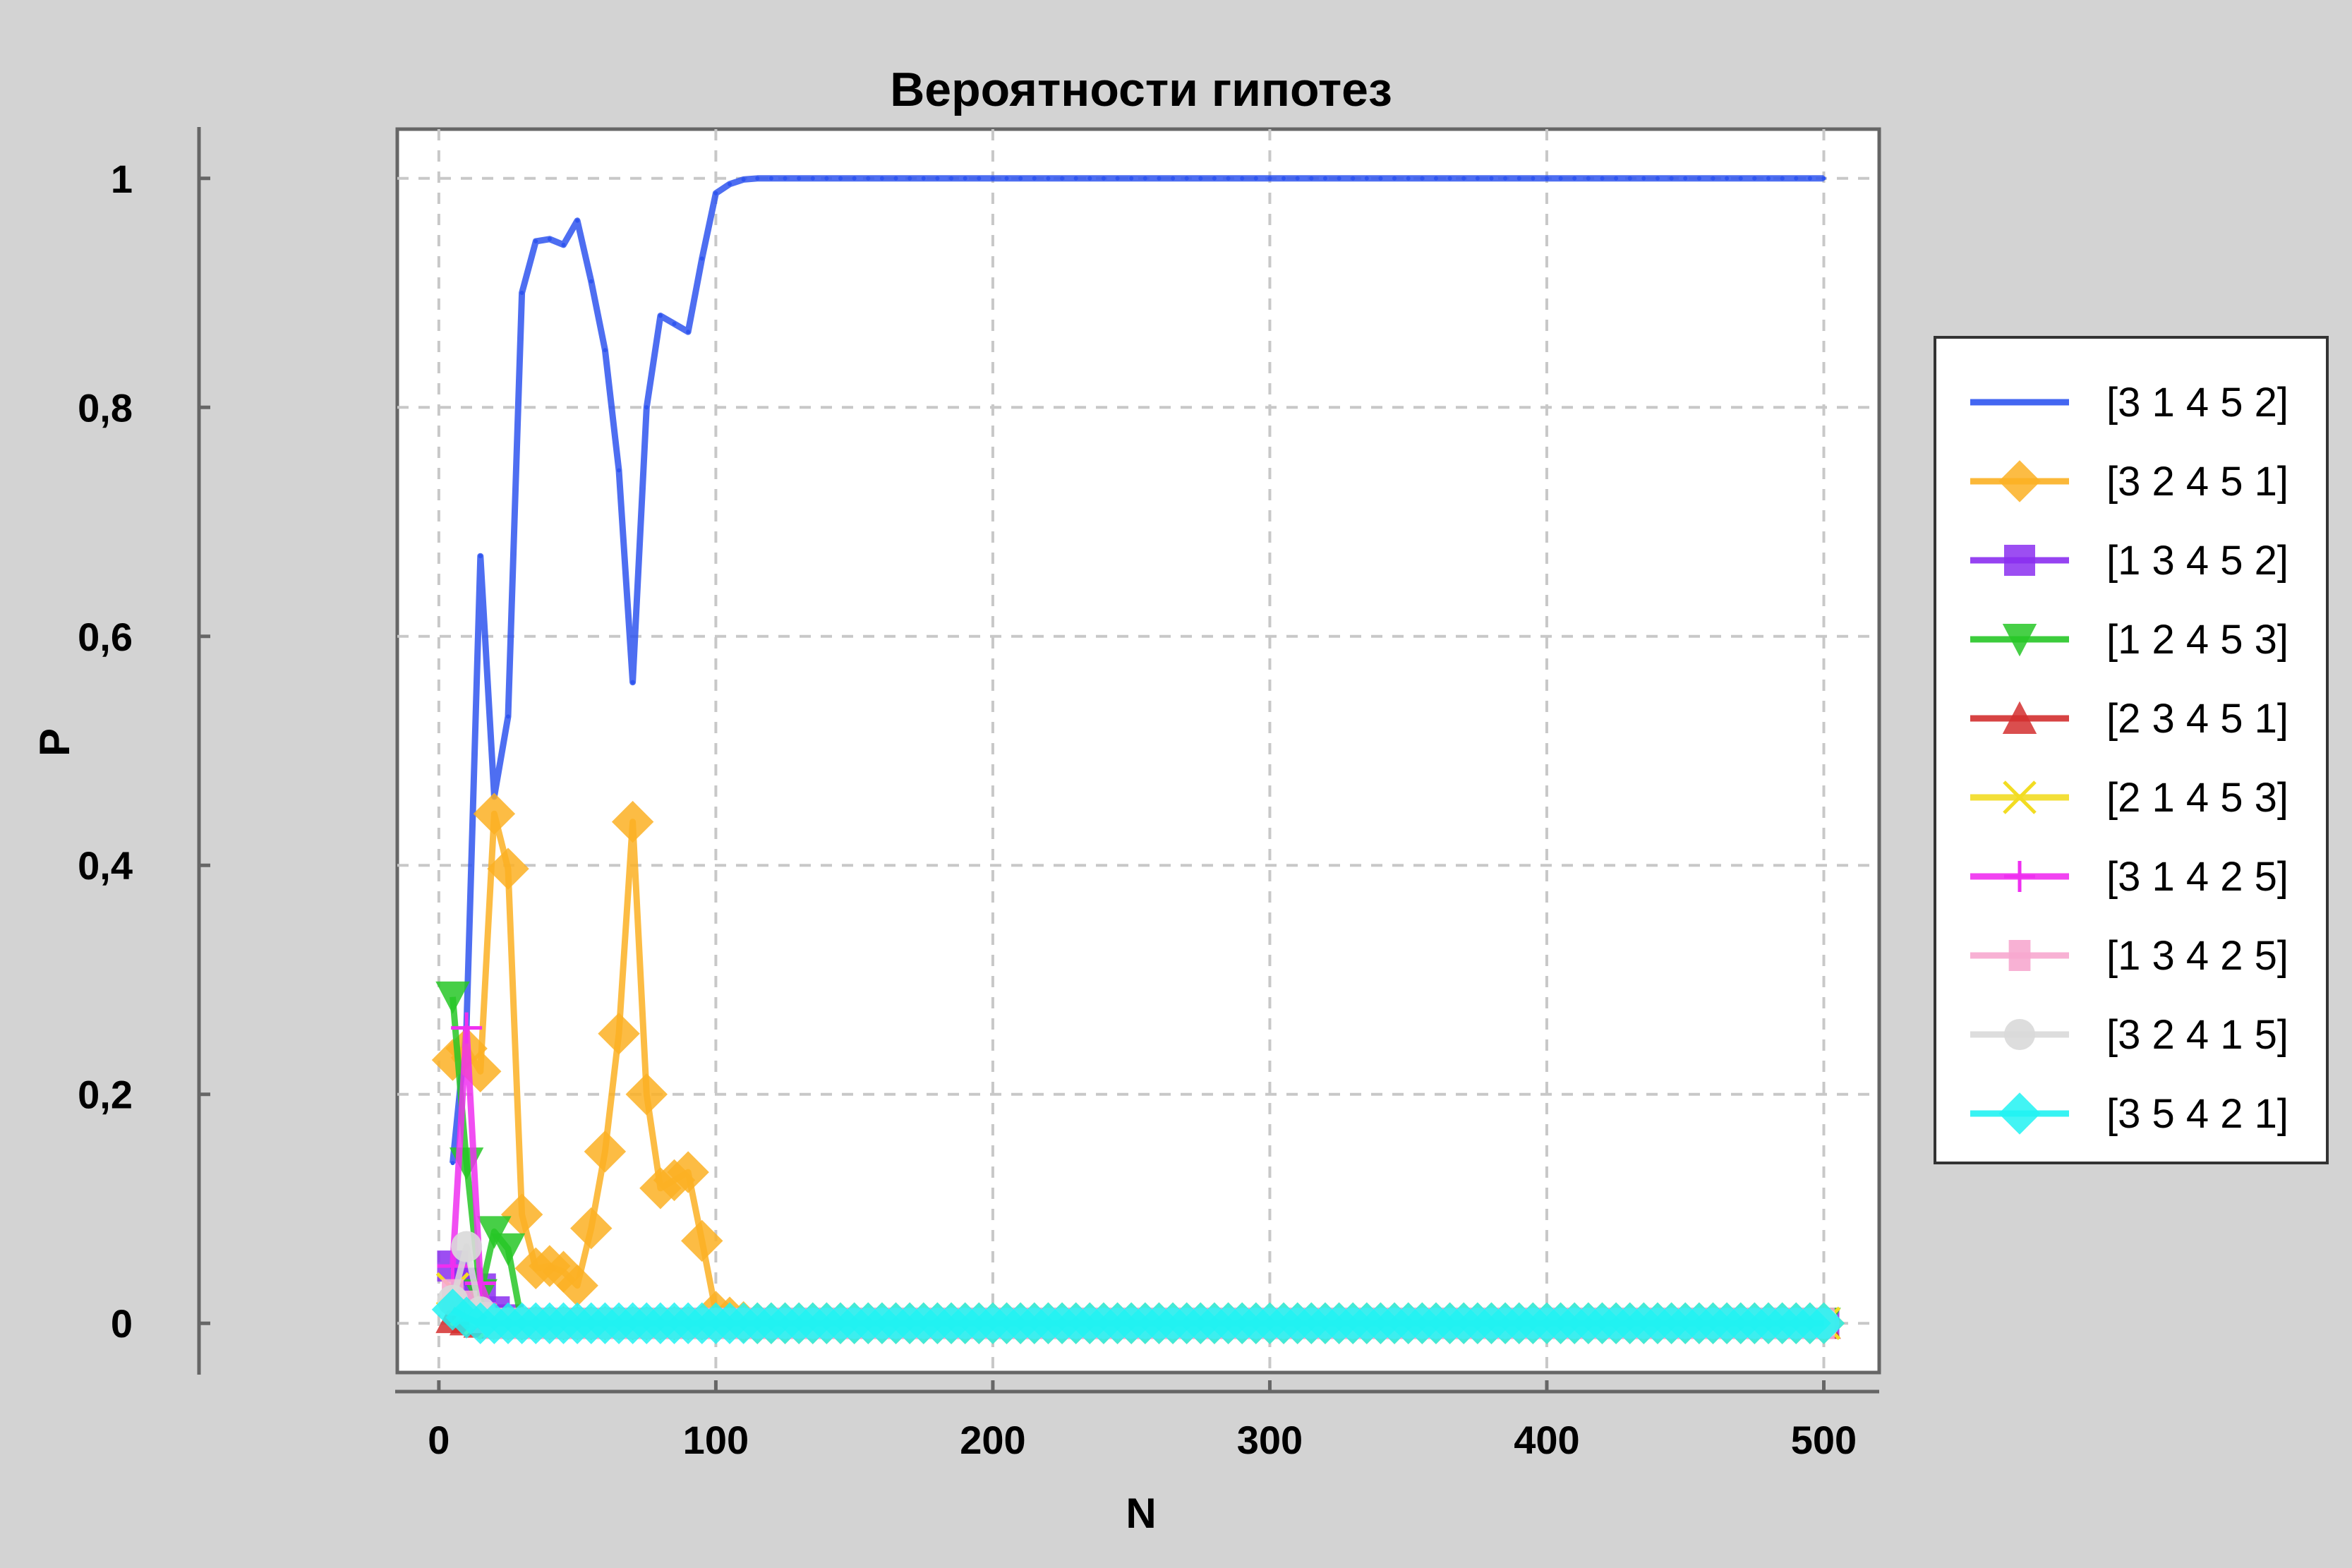  I want to click on x-tick-label: 100, so click(716, 1440).